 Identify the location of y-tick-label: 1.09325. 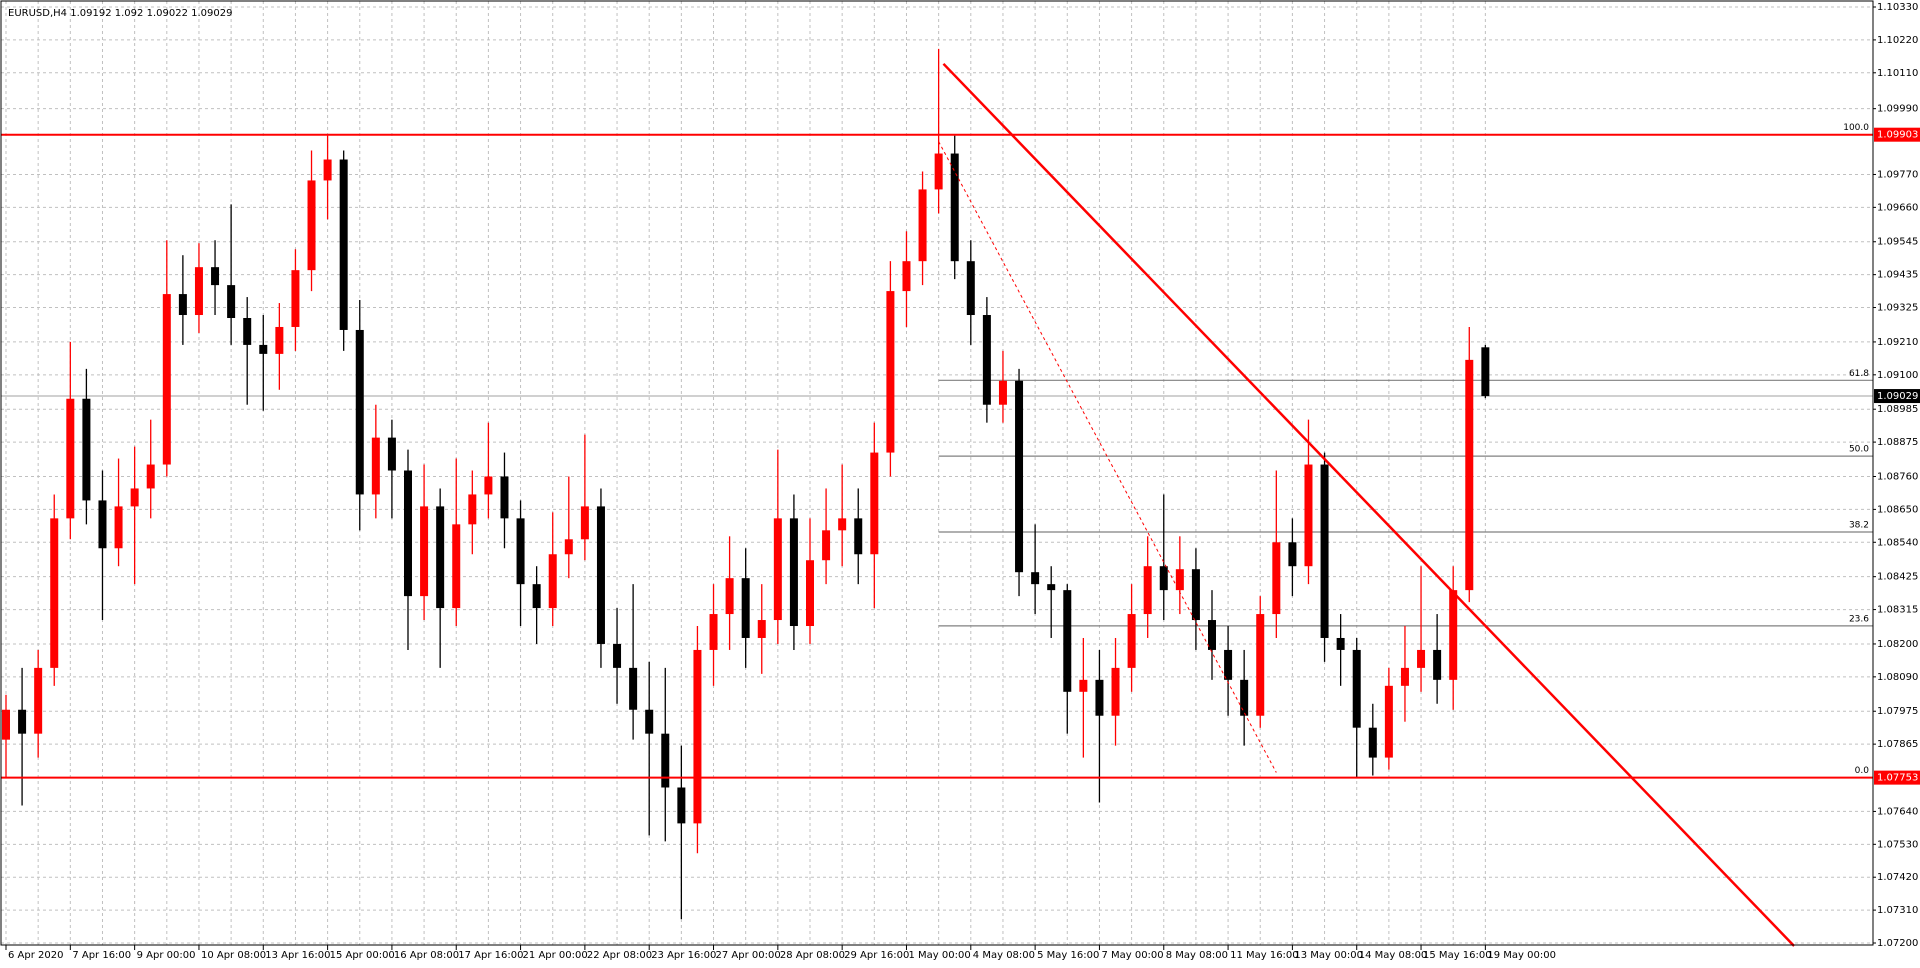
(1897, 308).